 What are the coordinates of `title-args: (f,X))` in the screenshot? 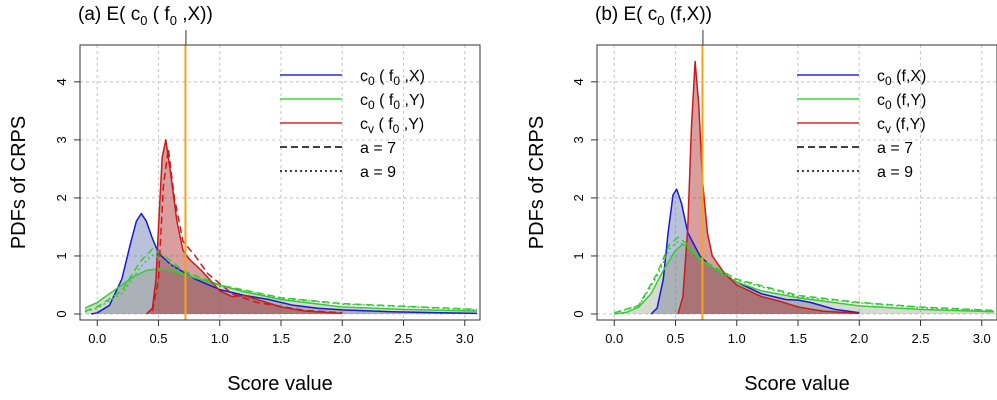 It's located at (689, 14).